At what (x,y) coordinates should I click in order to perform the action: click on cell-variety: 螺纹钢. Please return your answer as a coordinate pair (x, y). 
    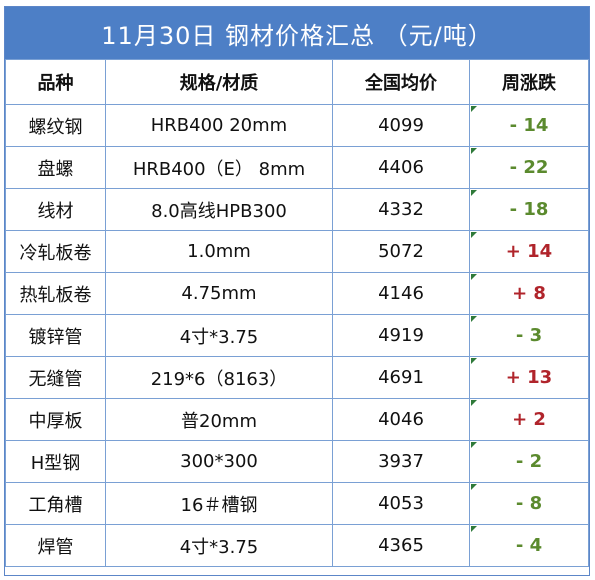
    Looking at the image, I should click on (55, 125).